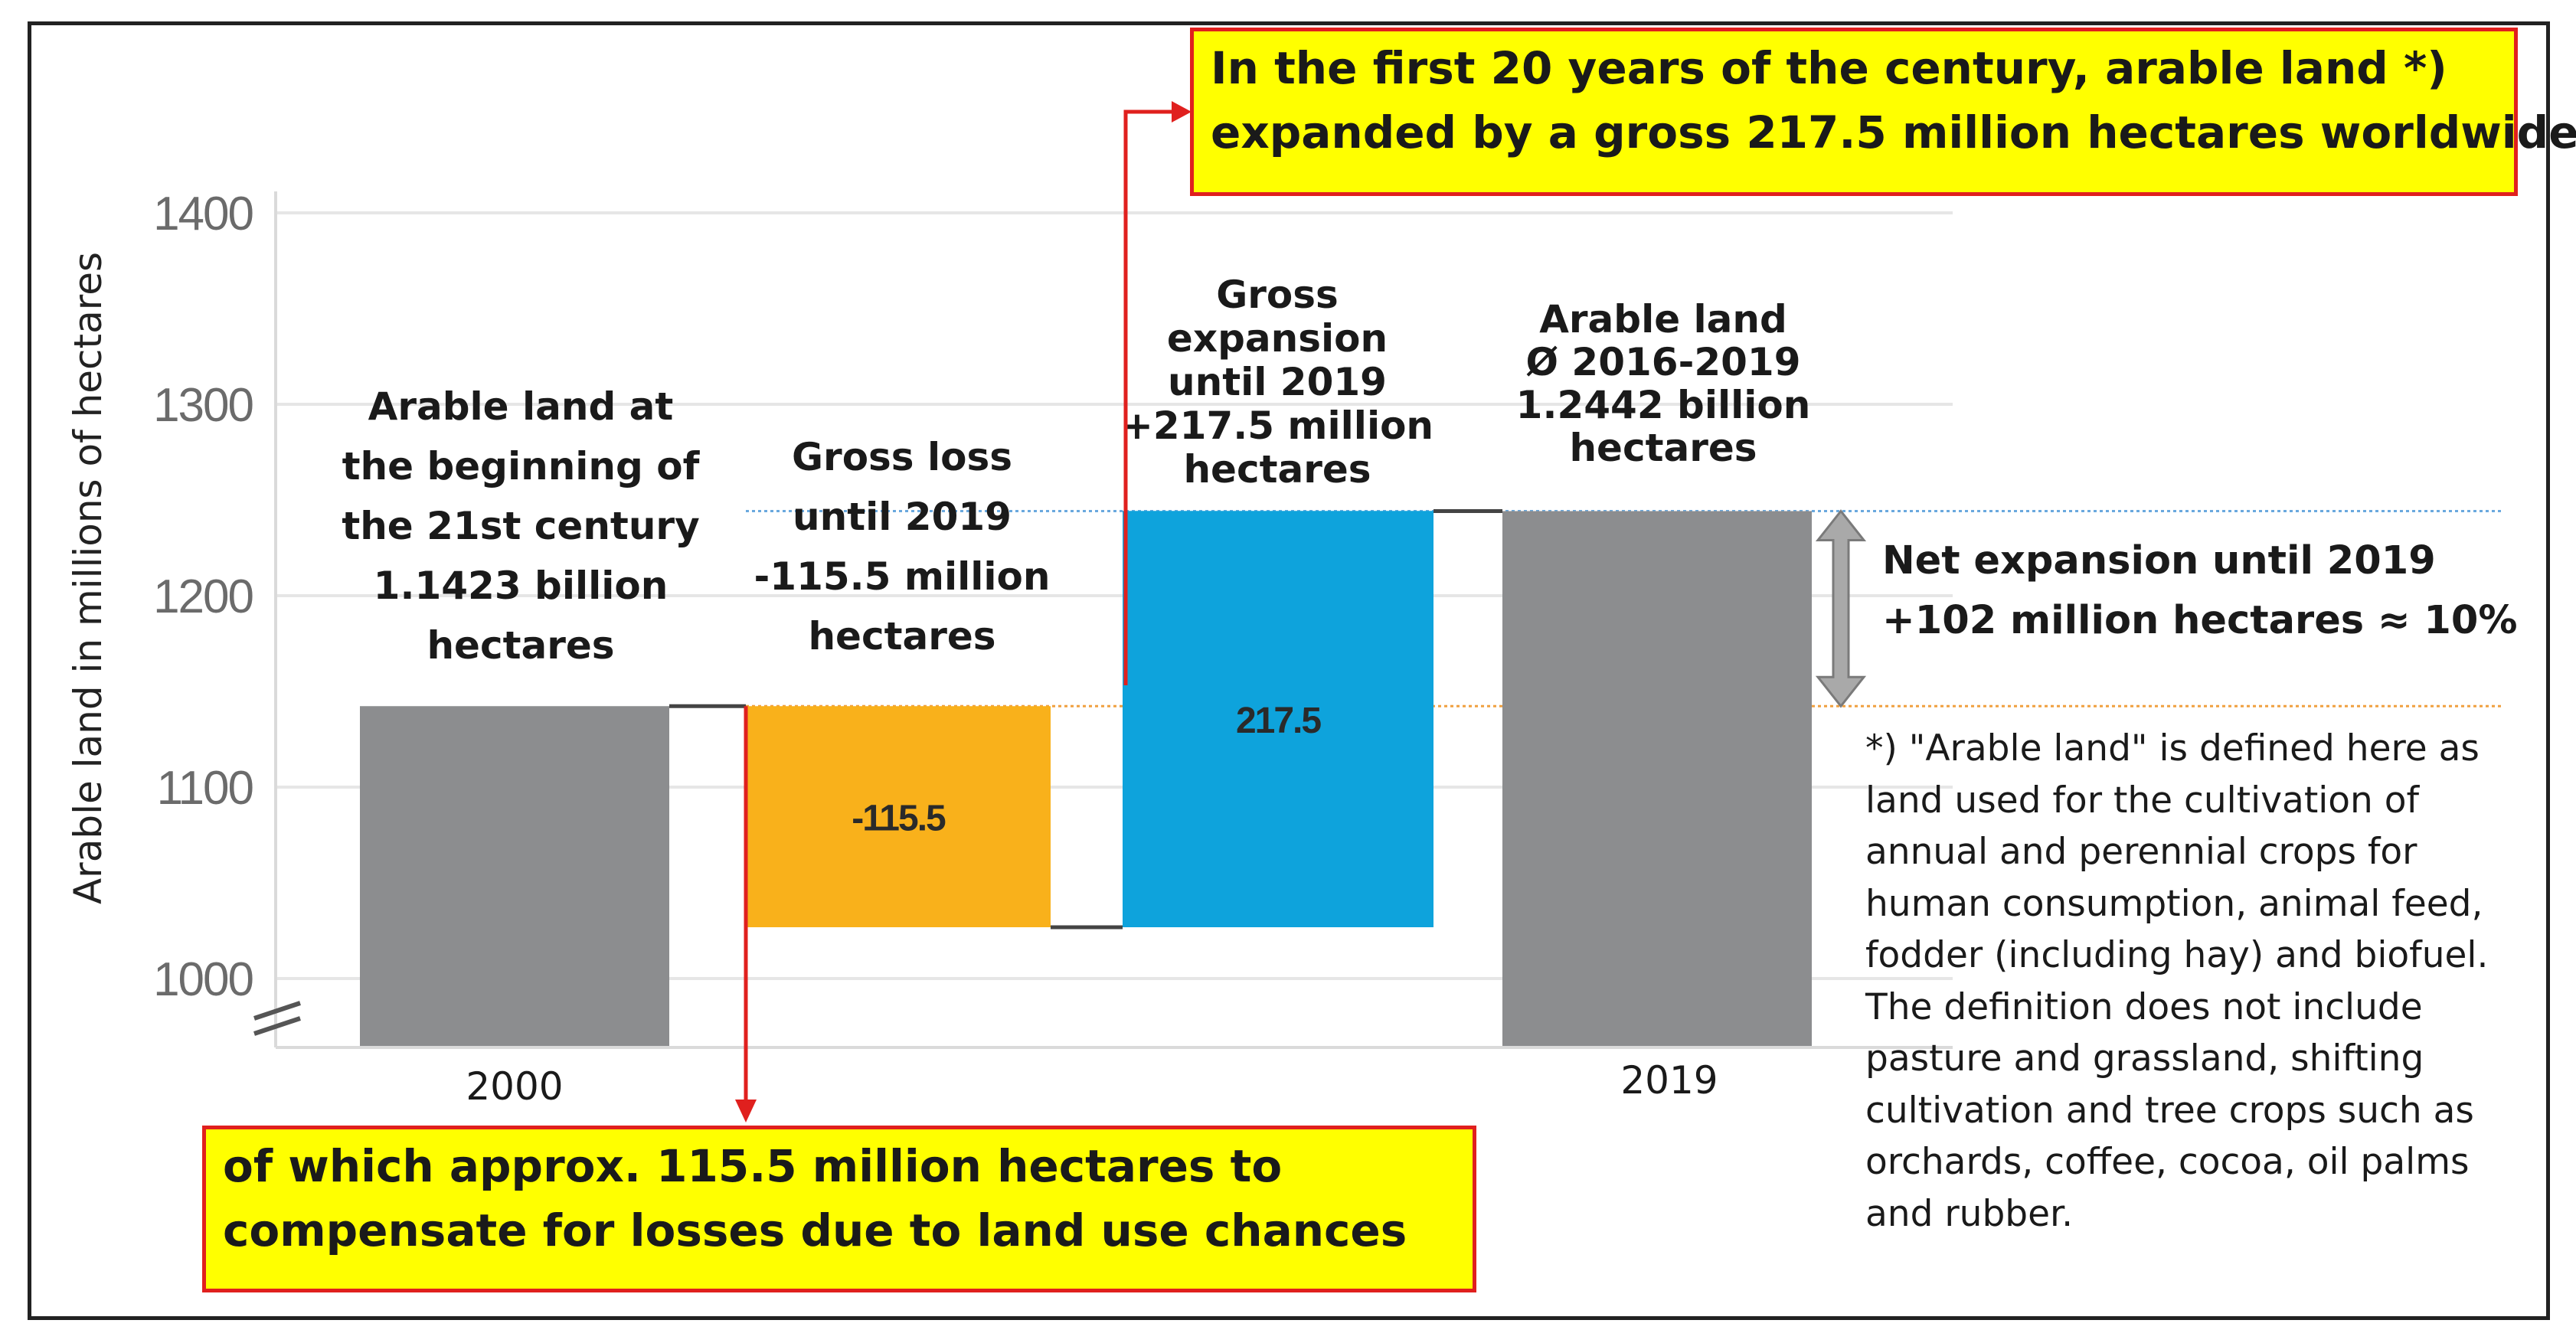 The image size is (2576, 1343). Describe the element at coordinates (203, 596) in the screenshot. I see `y-tick-label: 1200` at that location.